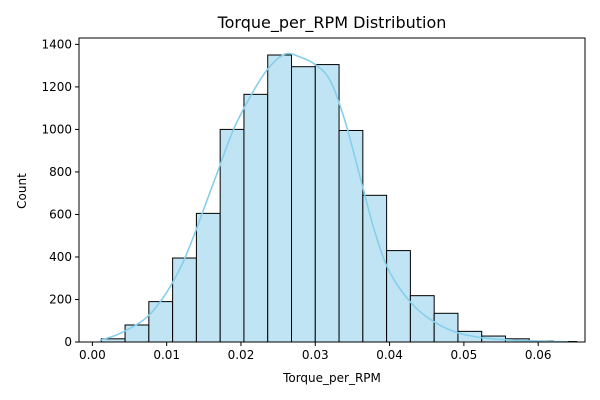 The height and width of the screenshot is (400, 600). I want to click on y-tick-label: 1400, so click(56, 44).